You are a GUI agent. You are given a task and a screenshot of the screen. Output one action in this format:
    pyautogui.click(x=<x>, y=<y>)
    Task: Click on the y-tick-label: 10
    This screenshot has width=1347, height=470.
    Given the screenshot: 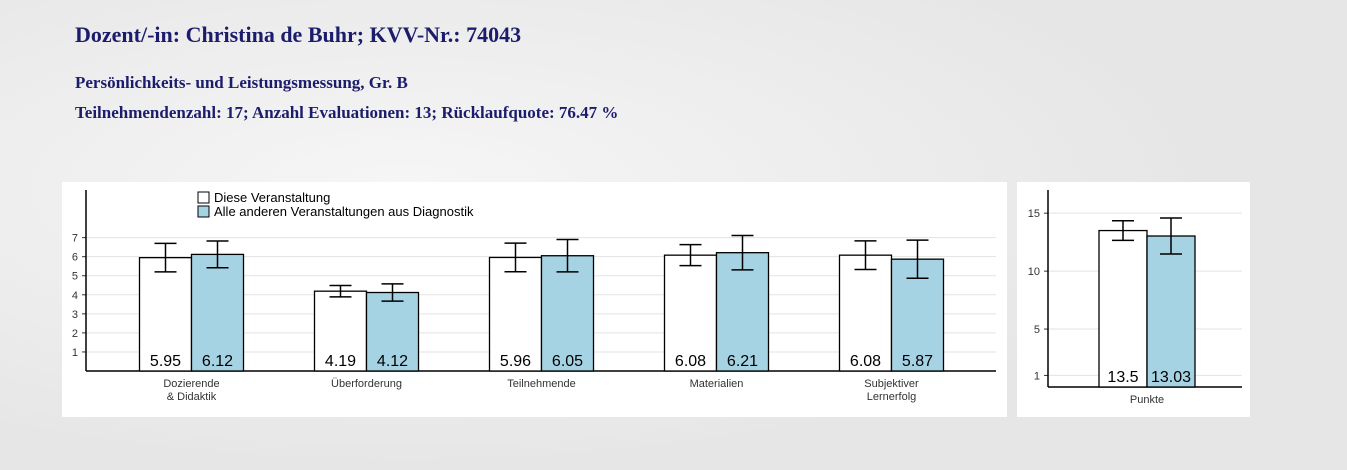 What is the action you would take?
    pyautogui.click(x=1034, y=272)
    